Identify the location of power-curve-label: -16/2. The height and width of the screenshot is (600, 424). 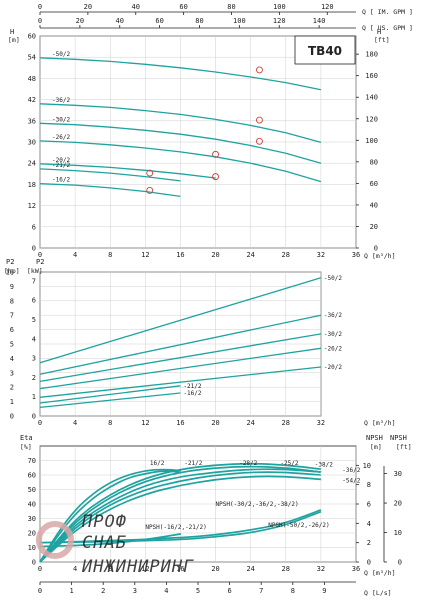
(192, 393).